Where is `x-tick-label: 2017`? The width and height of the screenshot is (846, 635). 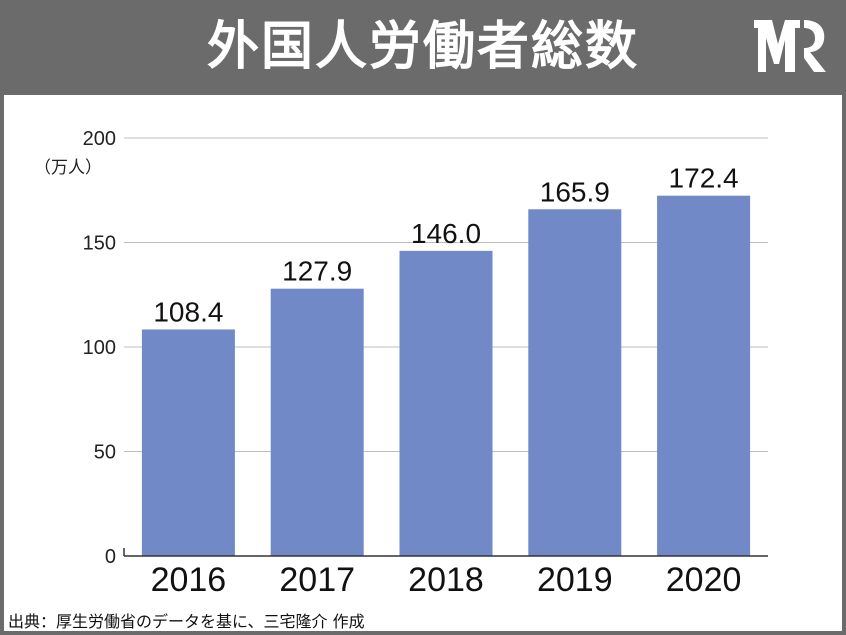 x-tick-label: 2017 is located at coordinates (317, 578).